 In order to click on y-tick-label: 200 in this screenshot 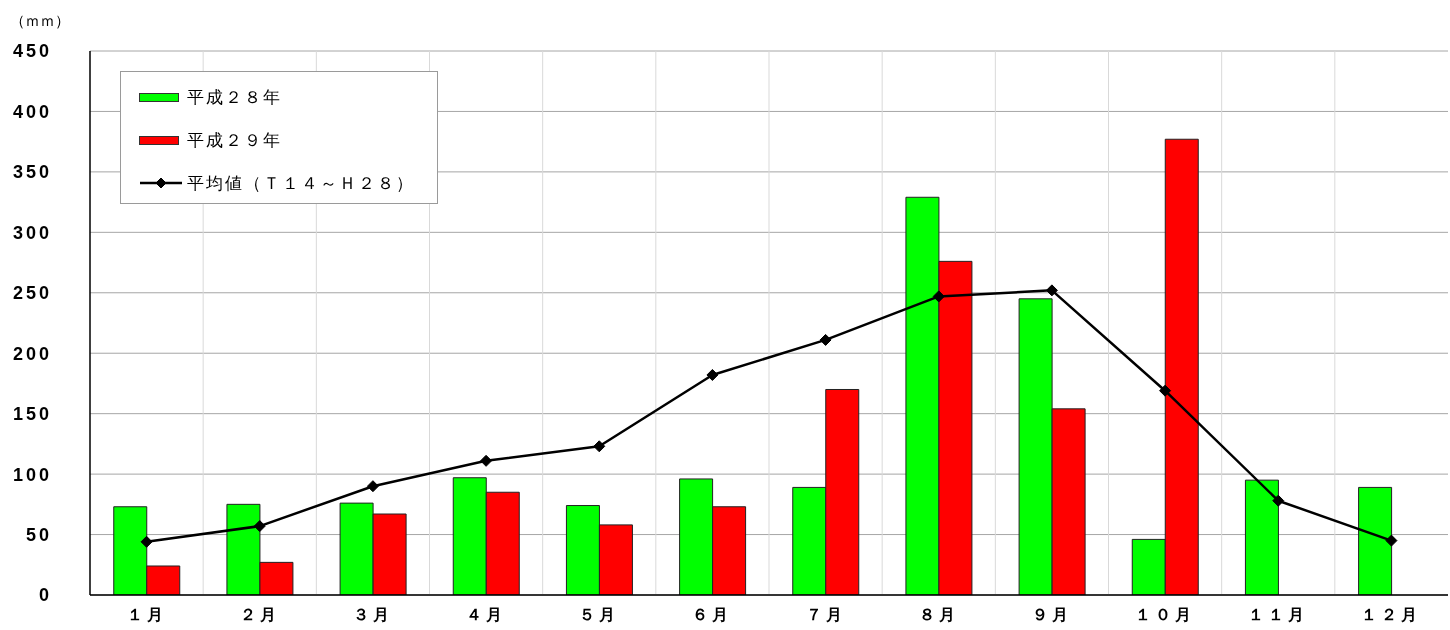, I will do `click(32, 353)`.